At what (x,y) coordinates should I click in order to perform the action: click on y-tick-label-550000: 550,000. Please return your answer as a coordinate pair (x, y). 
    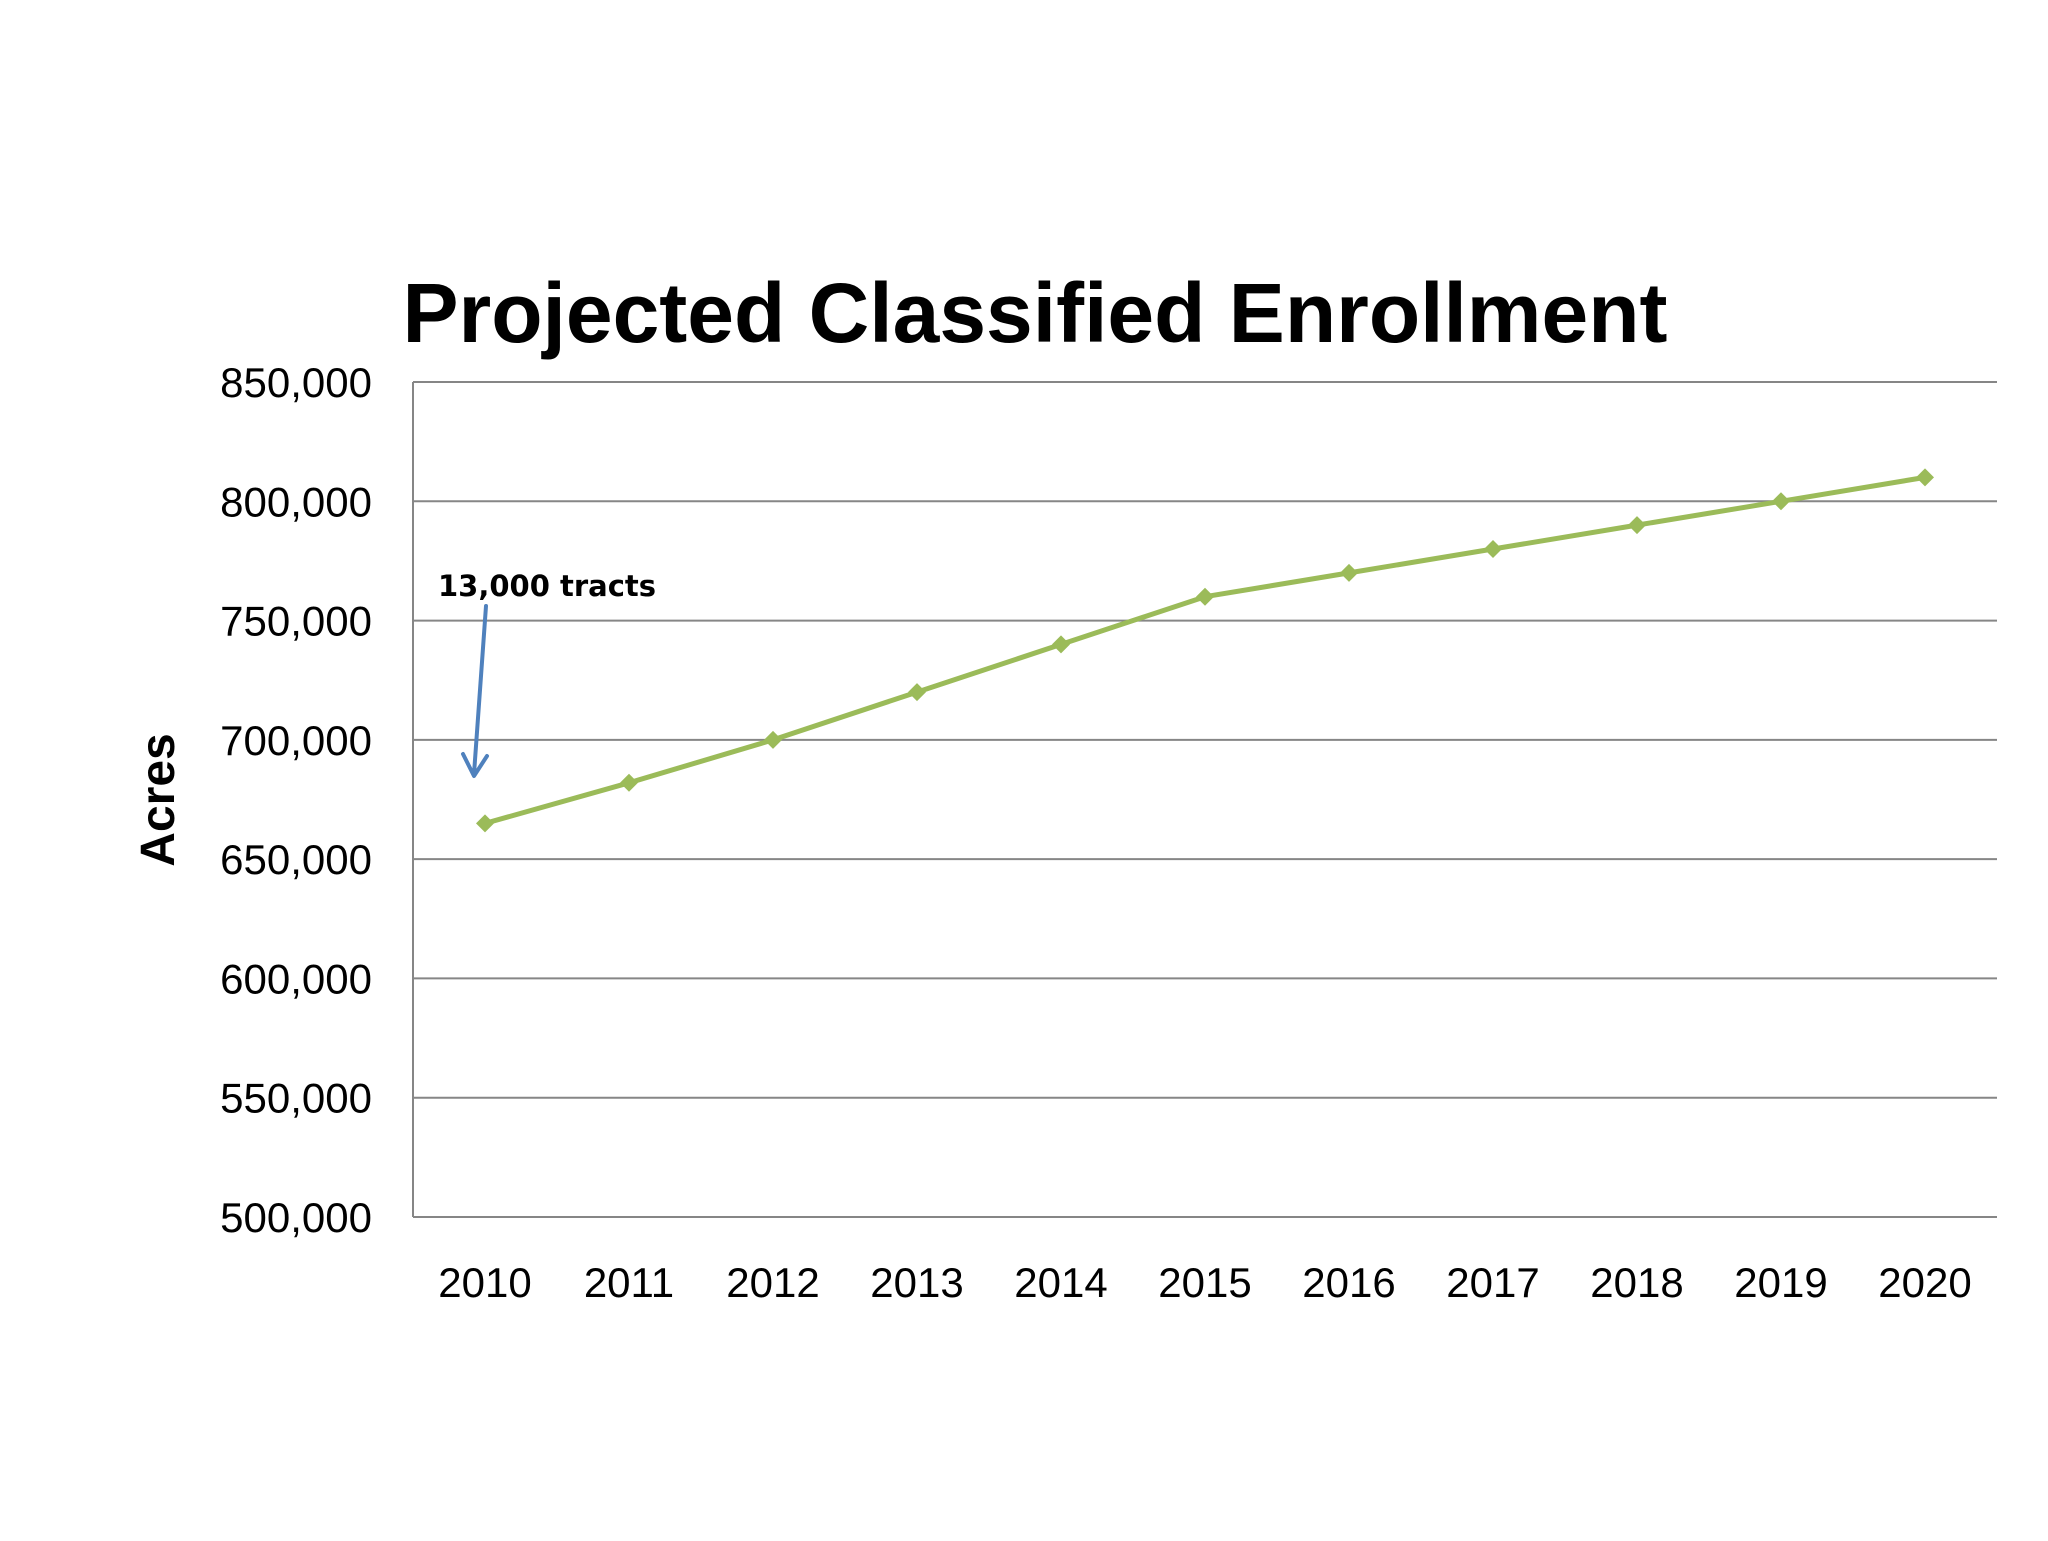
    Looking at the image, I should click on (296, 1098).